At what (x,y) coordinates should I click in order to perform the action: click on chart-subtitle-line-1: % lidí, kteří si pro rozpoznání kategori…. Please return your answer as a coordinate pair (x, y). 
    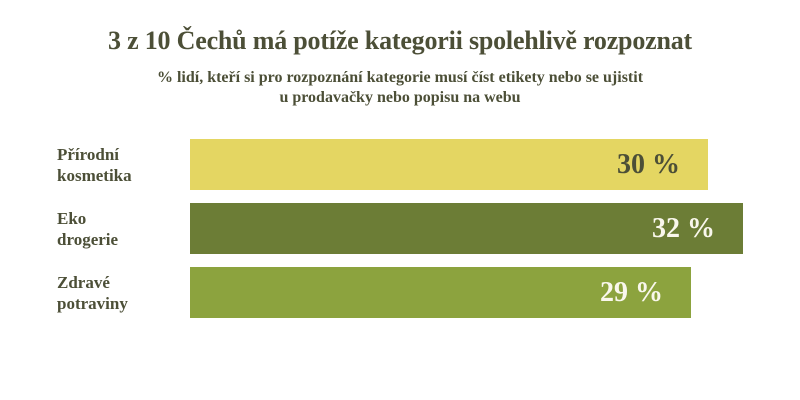
    Looking at the image, I should click on (400, 77).